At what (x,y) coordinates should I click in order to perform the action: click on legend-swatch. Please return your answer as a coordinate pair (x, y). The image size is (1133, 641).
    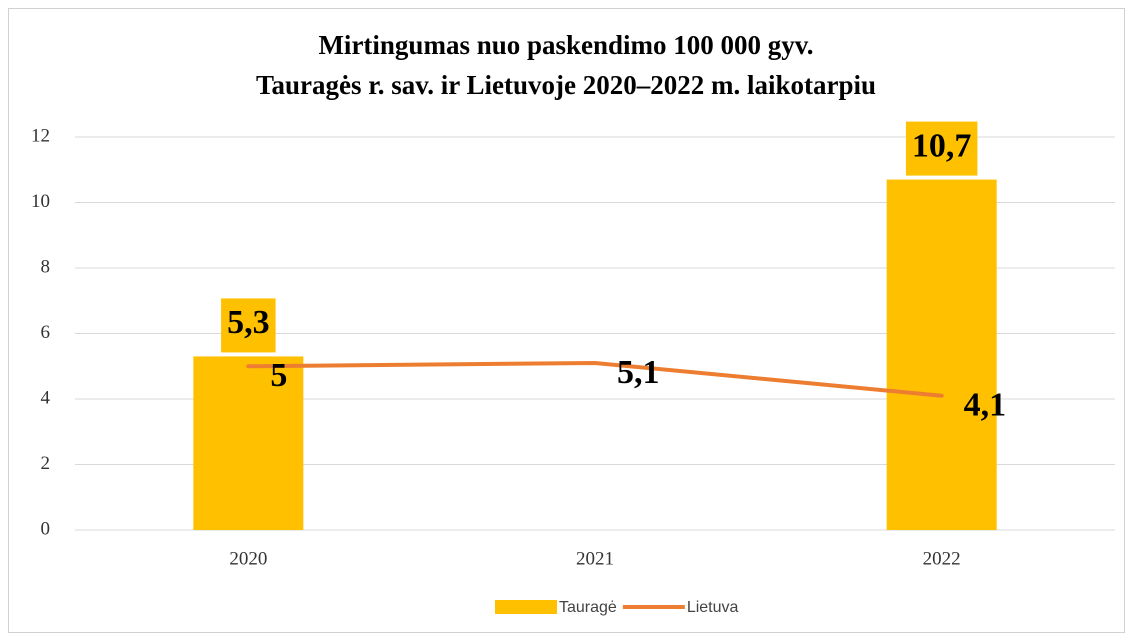
    Looking at the image, I should click on (526, 607).